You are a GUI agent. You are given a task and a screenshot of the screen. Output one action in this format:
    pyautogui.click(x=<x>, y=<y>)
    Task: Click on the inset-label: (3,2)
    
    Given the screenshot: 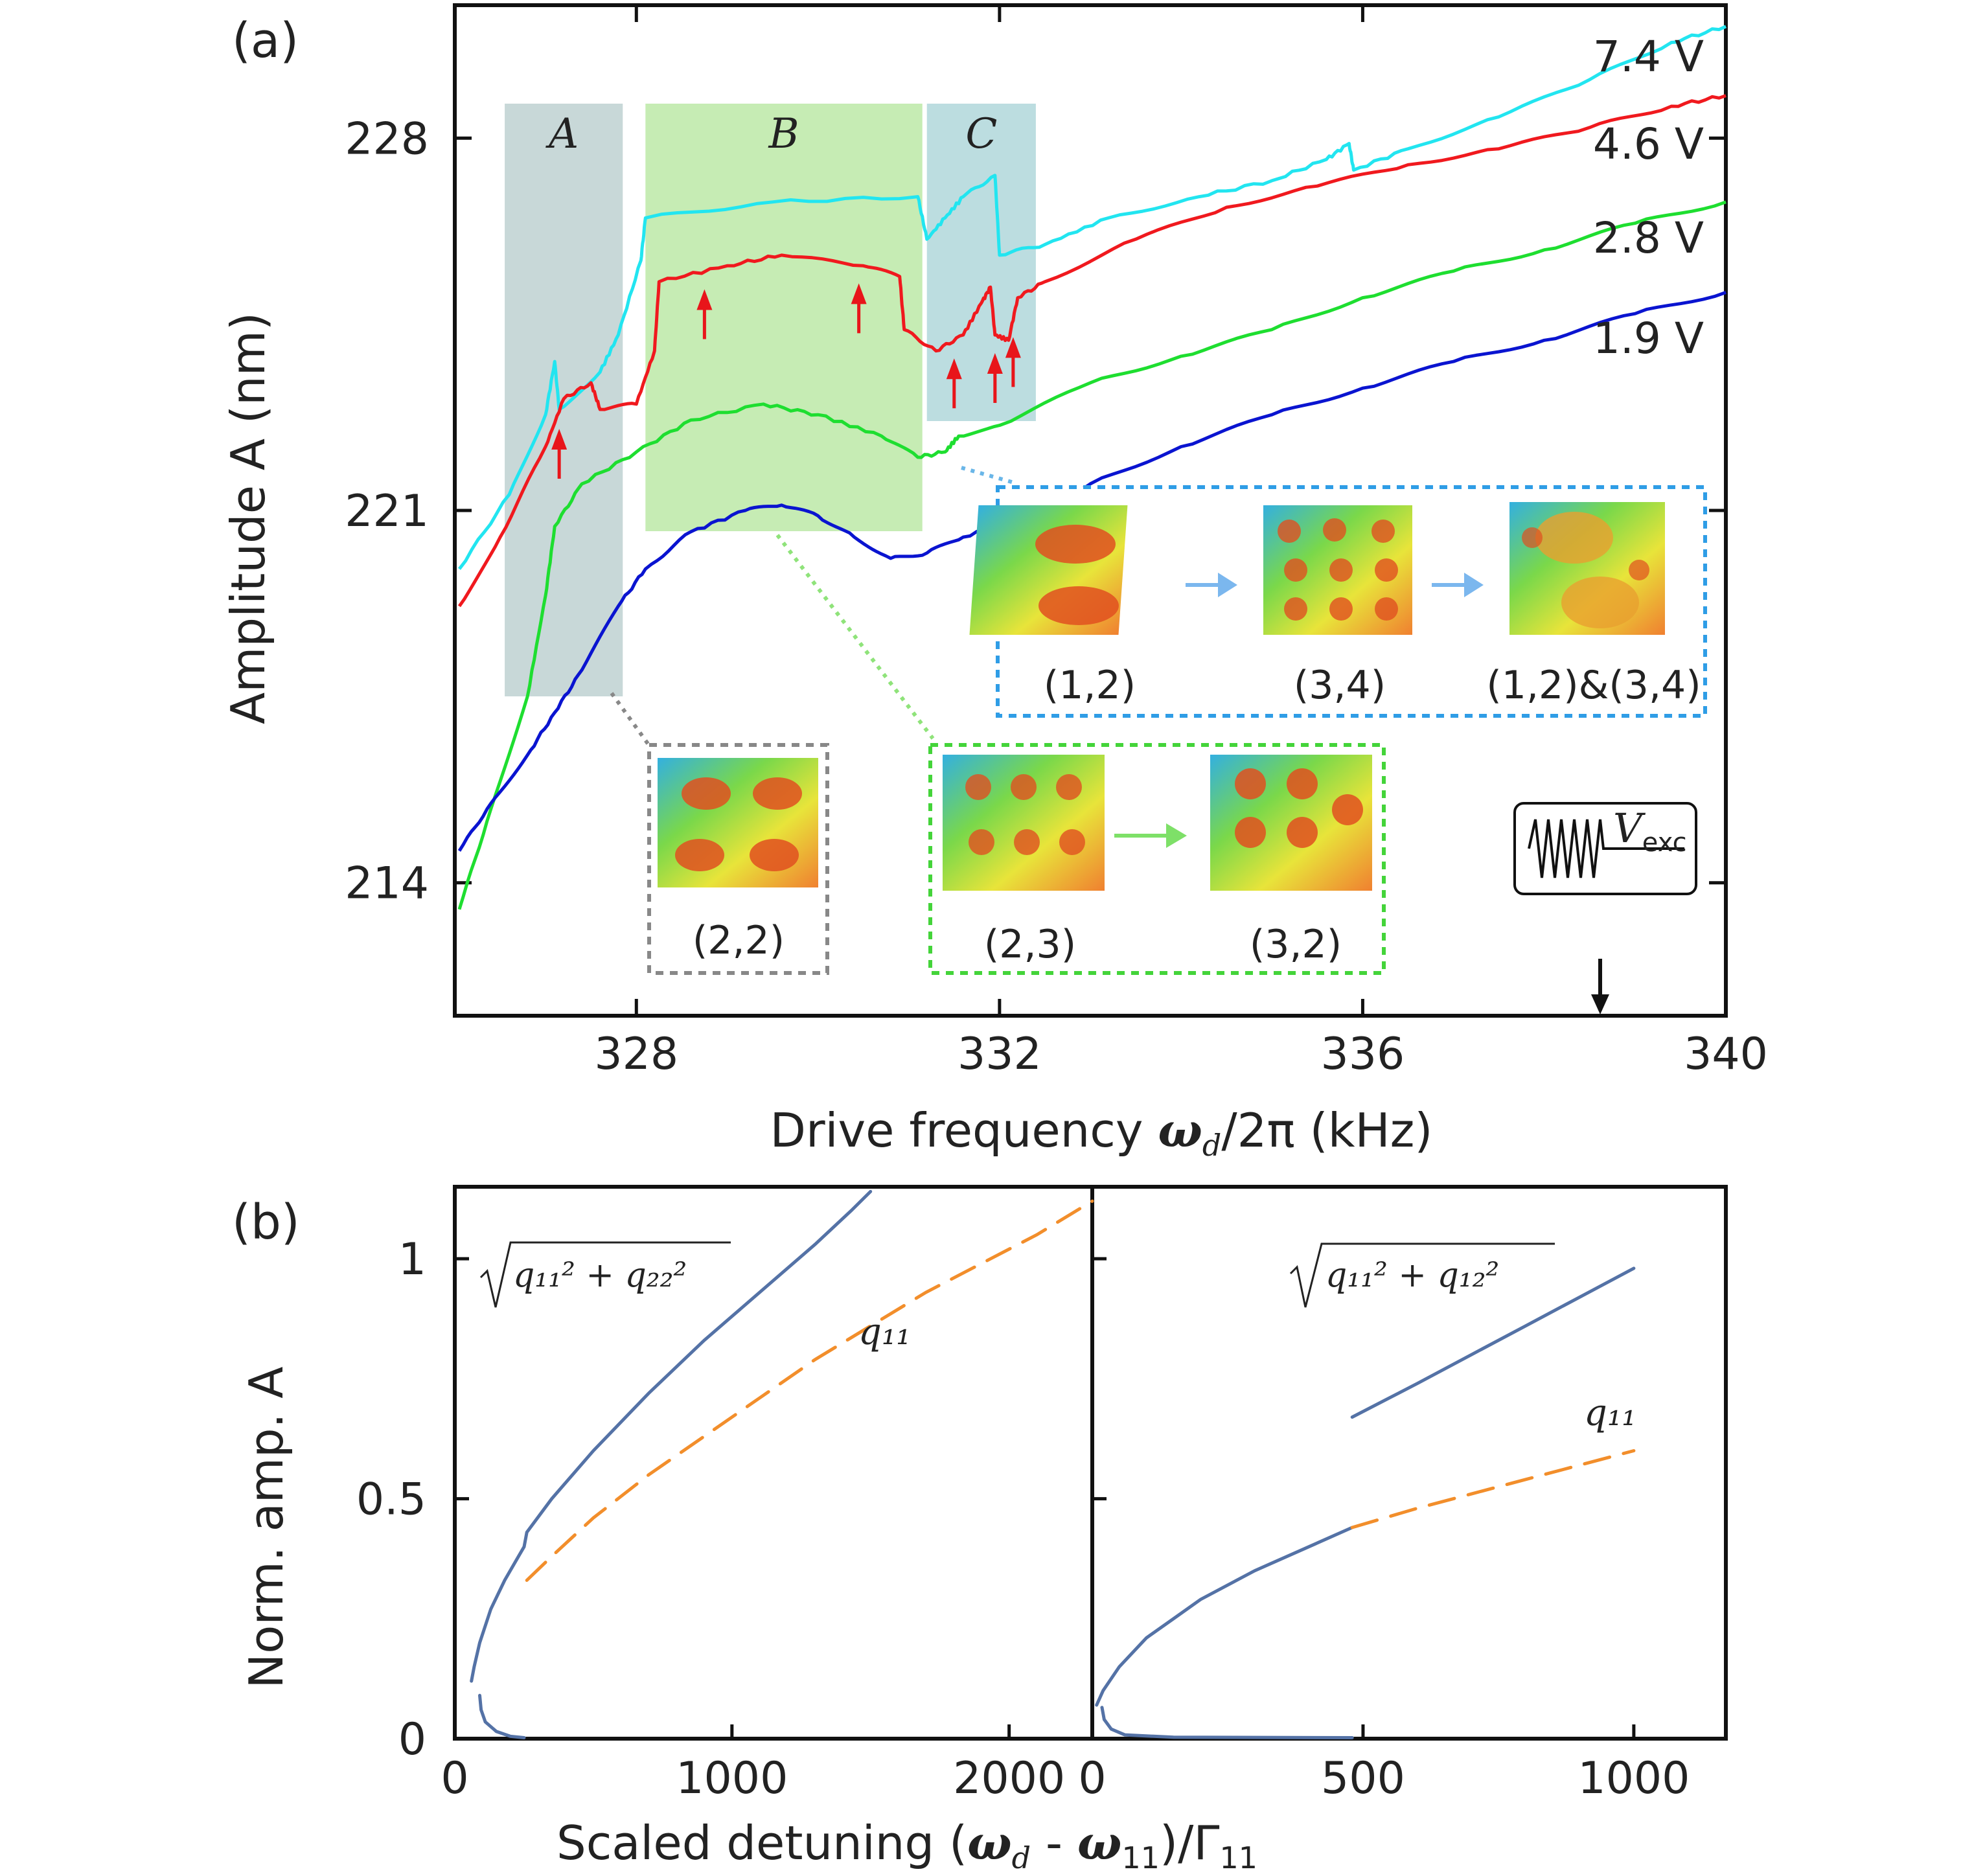 What is the action you would take?
    pyautogui.click(x=1296, y=944)
    